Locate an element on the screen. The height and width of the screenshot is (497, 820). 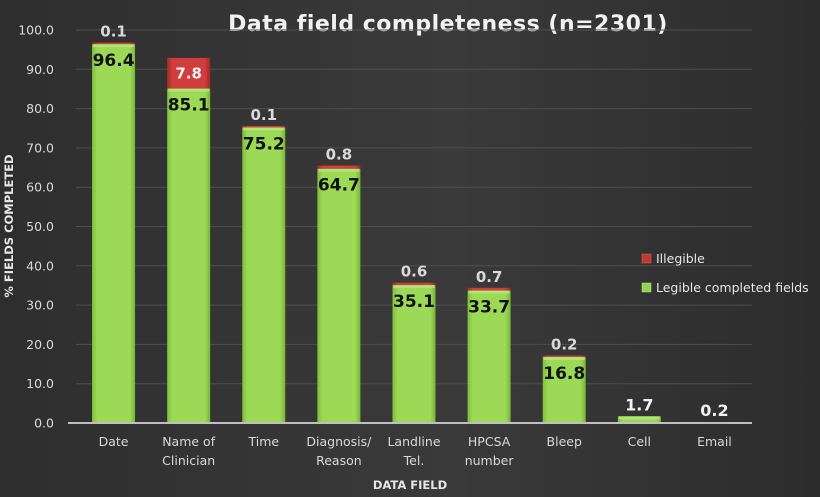
y-tick-label: 90.0 is located at coordinates (40, 69).